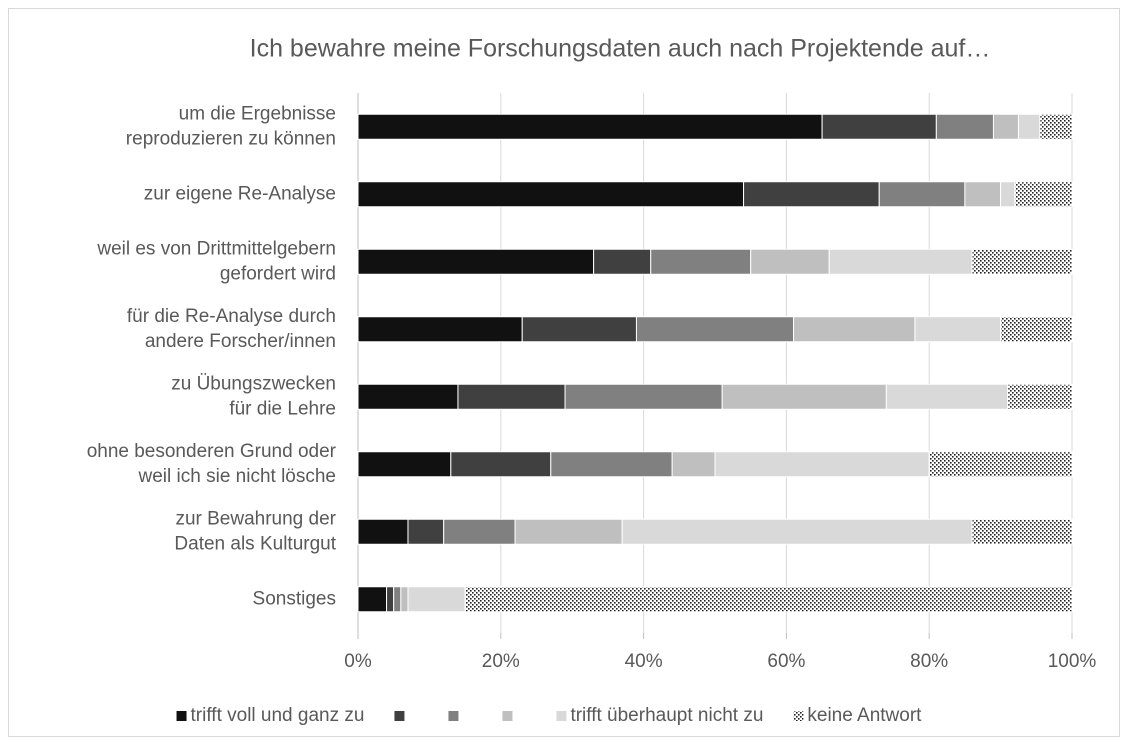 The image size is (1128, 745). I want to click on x-tick-label: 100%, so click(1072, 661).